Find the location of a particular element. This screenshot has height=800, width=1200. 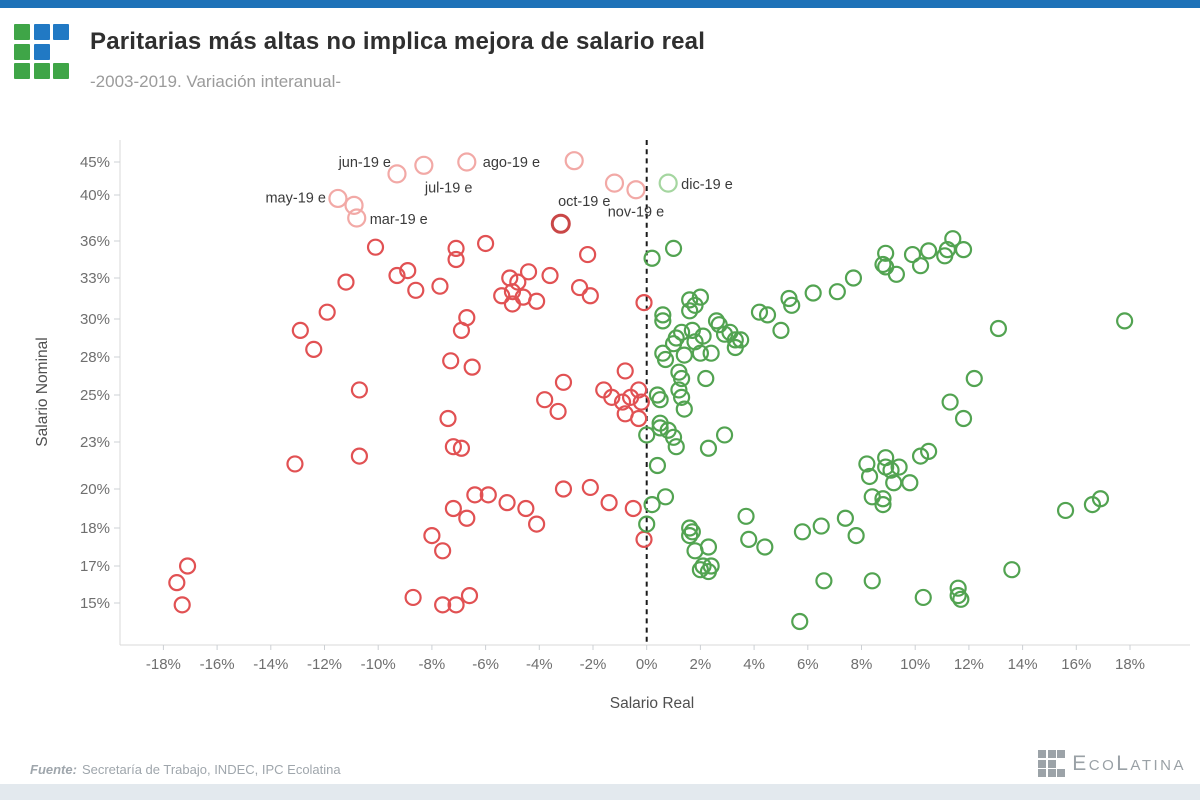

data-point-punto-destacado is located at coordinates (560, 223).